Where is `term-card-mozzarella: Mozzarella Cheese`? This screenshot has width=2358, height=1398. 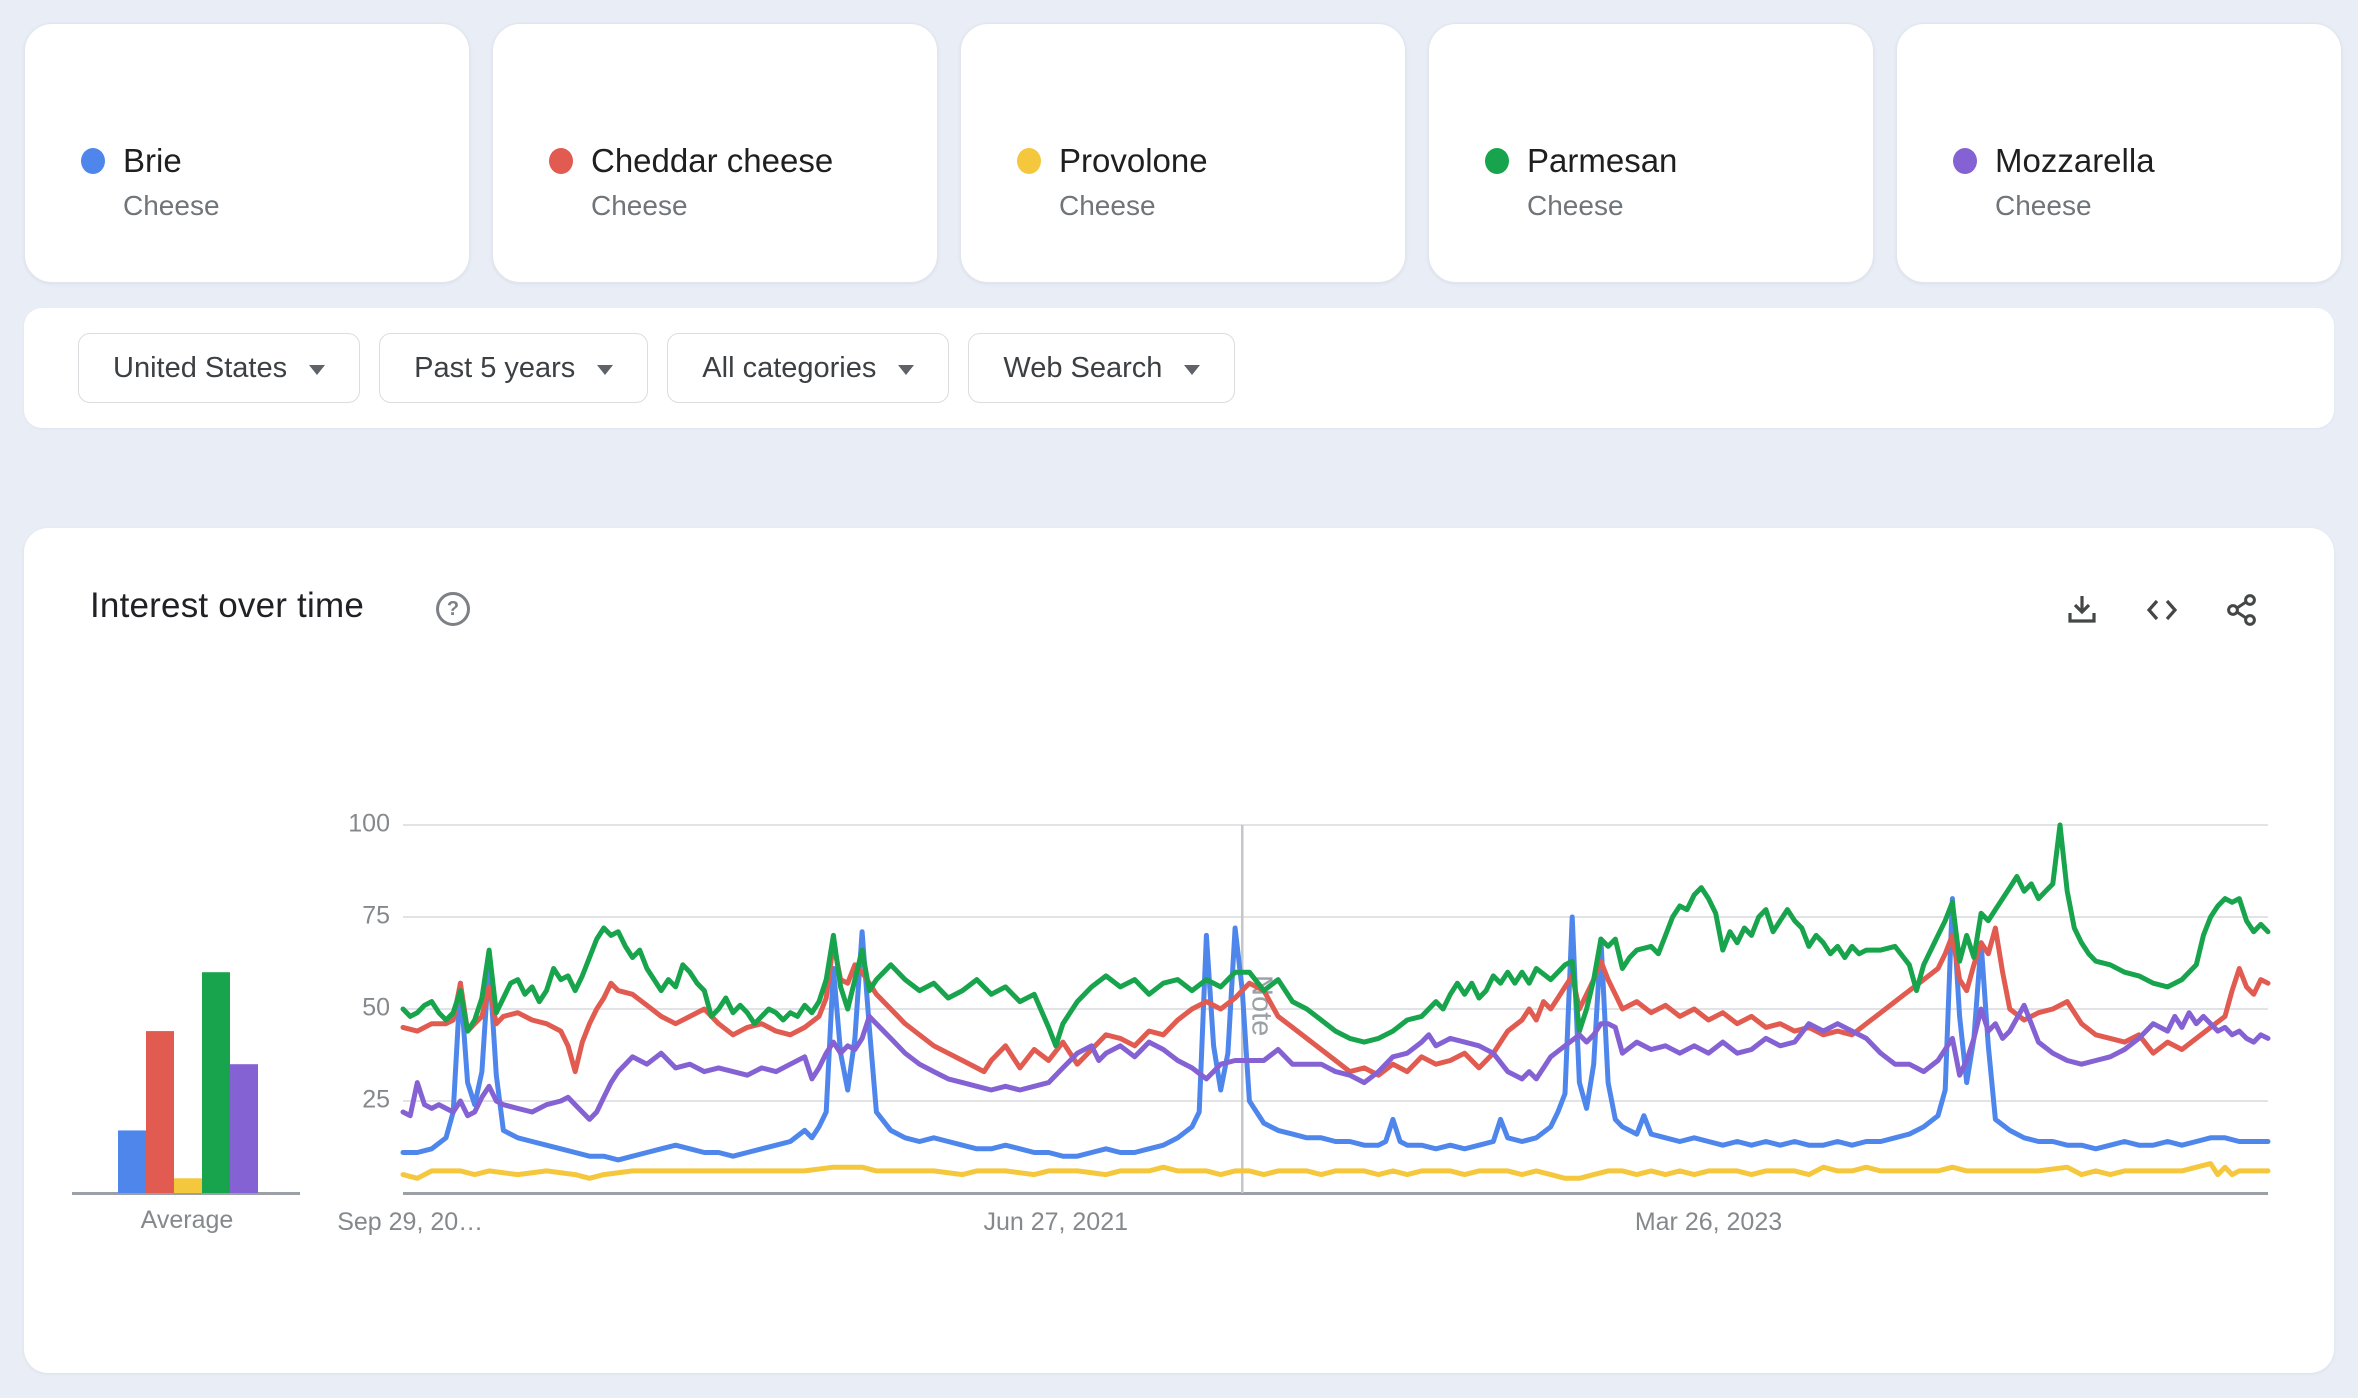
term-card-mozzarella: Mozzarella Cheese is located at coordinates (2119, 153).